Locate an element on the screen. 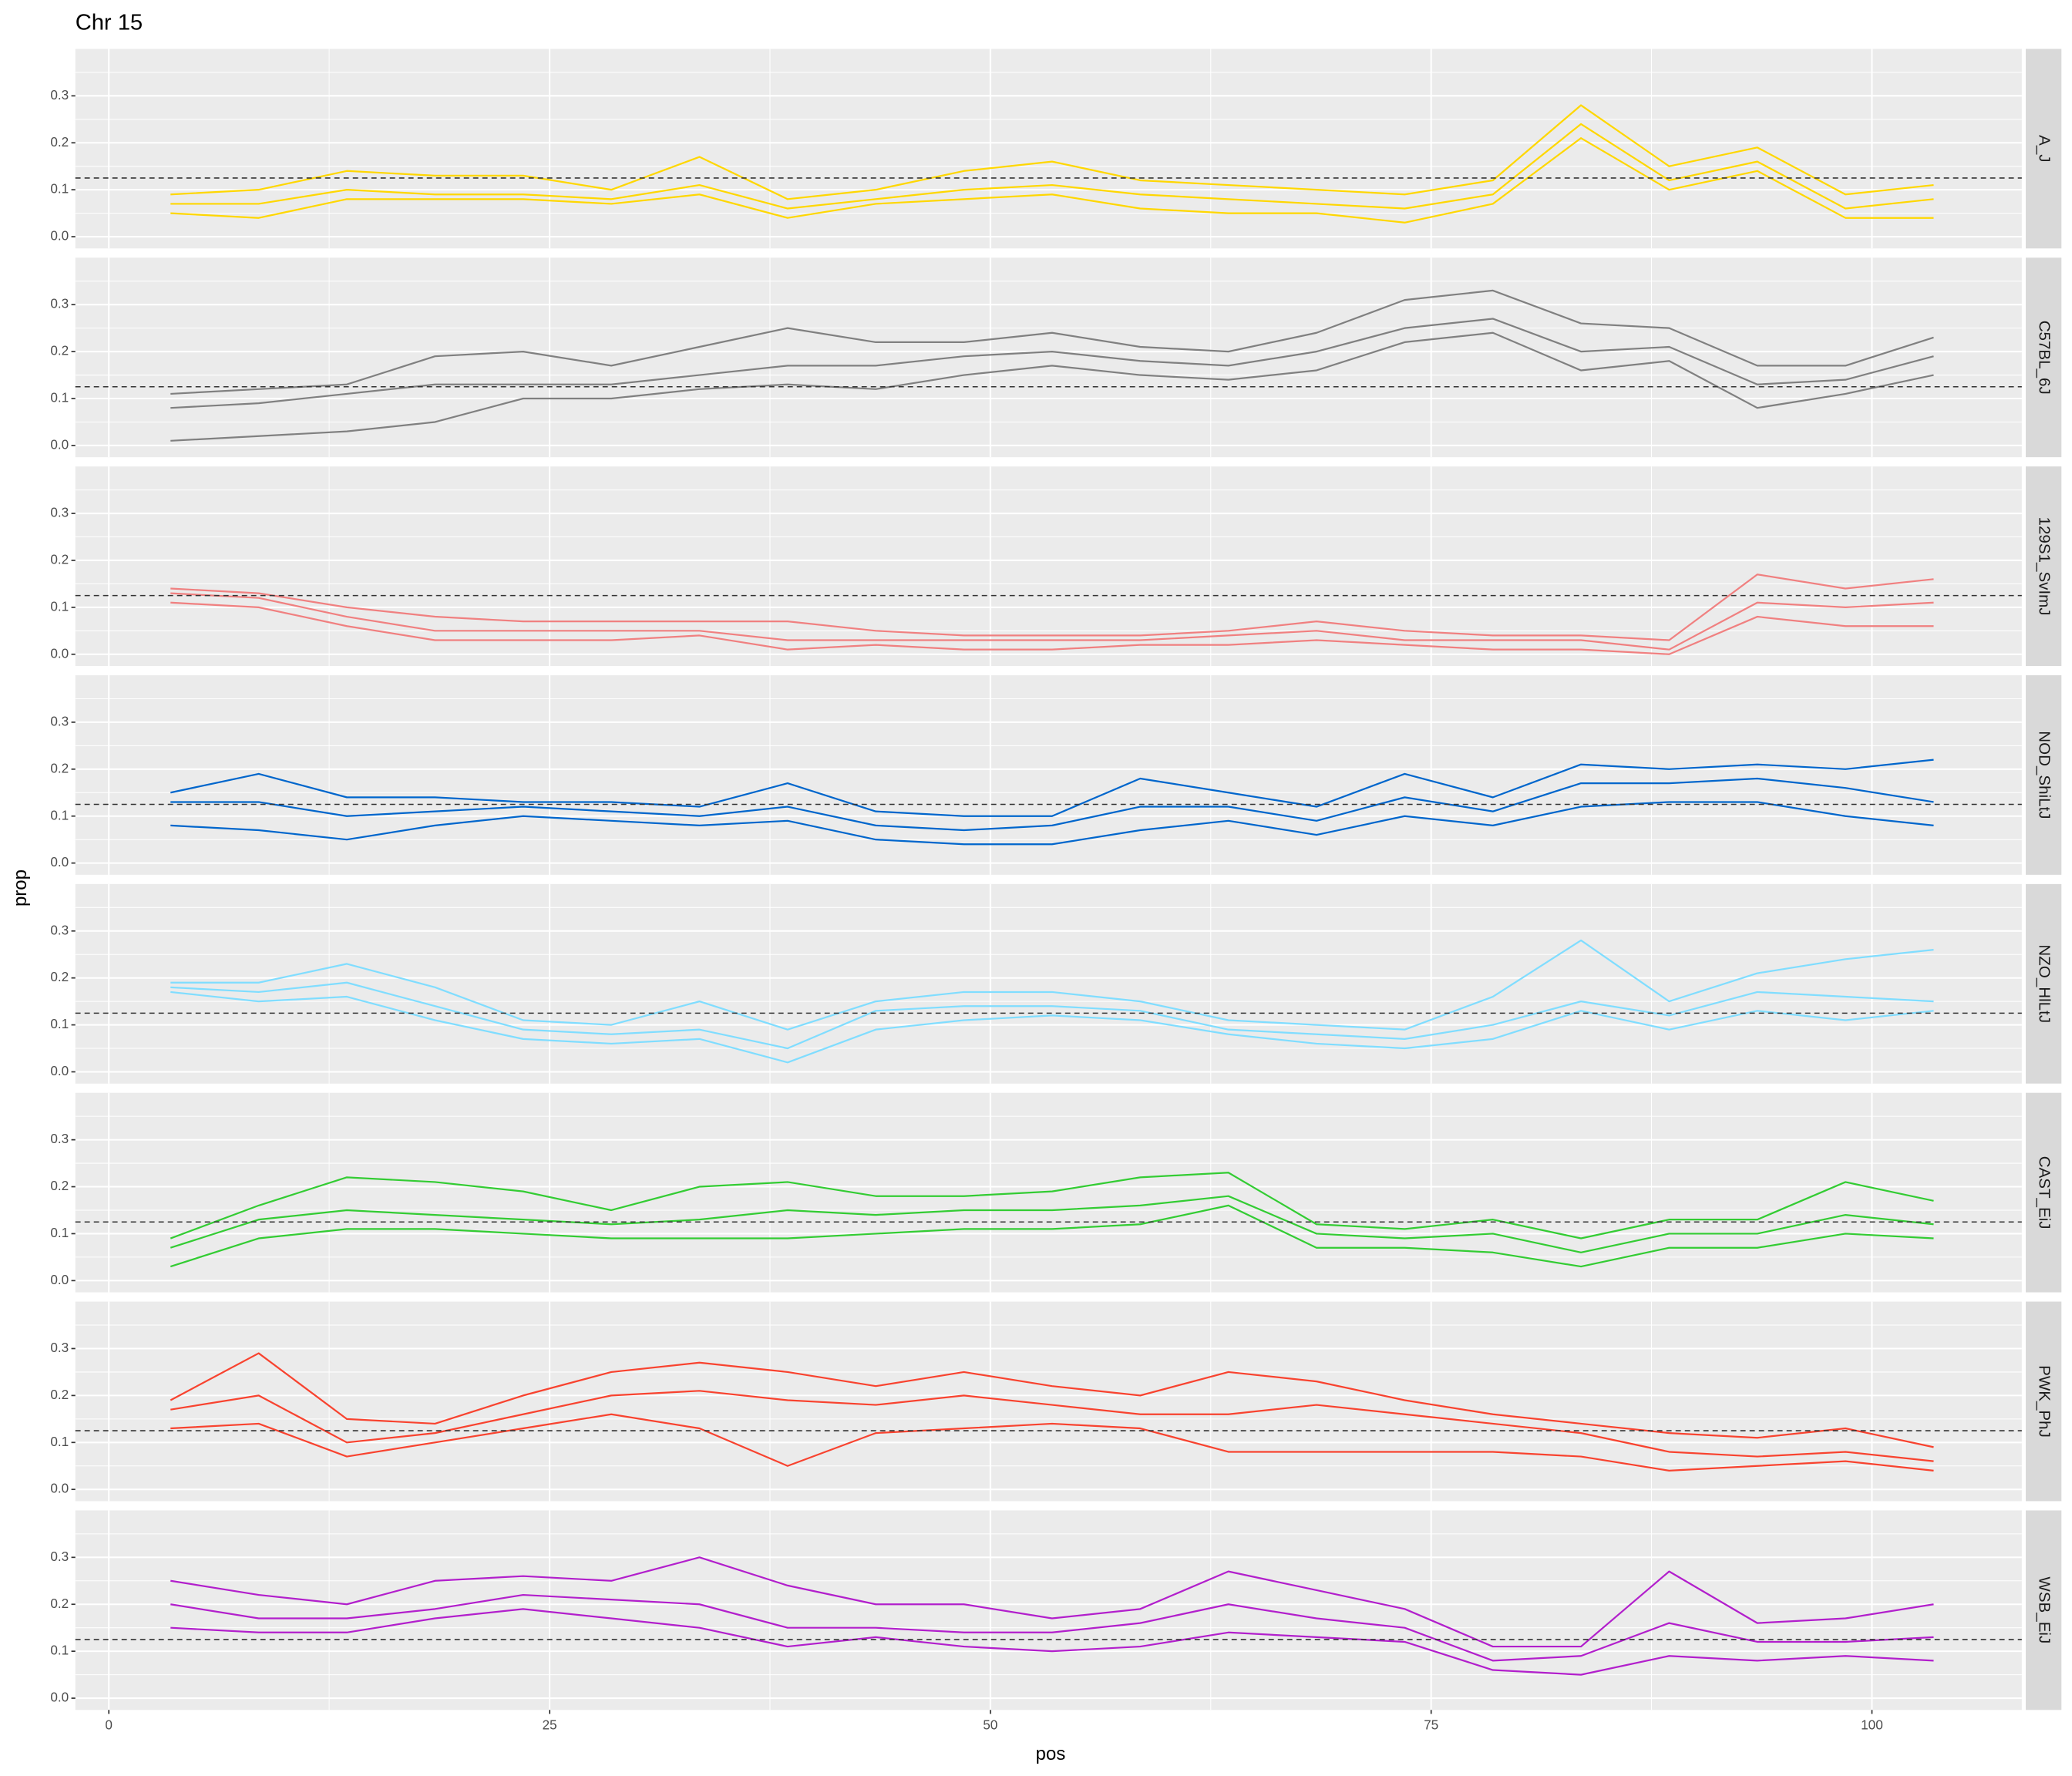 The width and height of the screenshot is (2072, 1776). facet-label: WSB_EiJ is located at coordinates (2045, 1609).